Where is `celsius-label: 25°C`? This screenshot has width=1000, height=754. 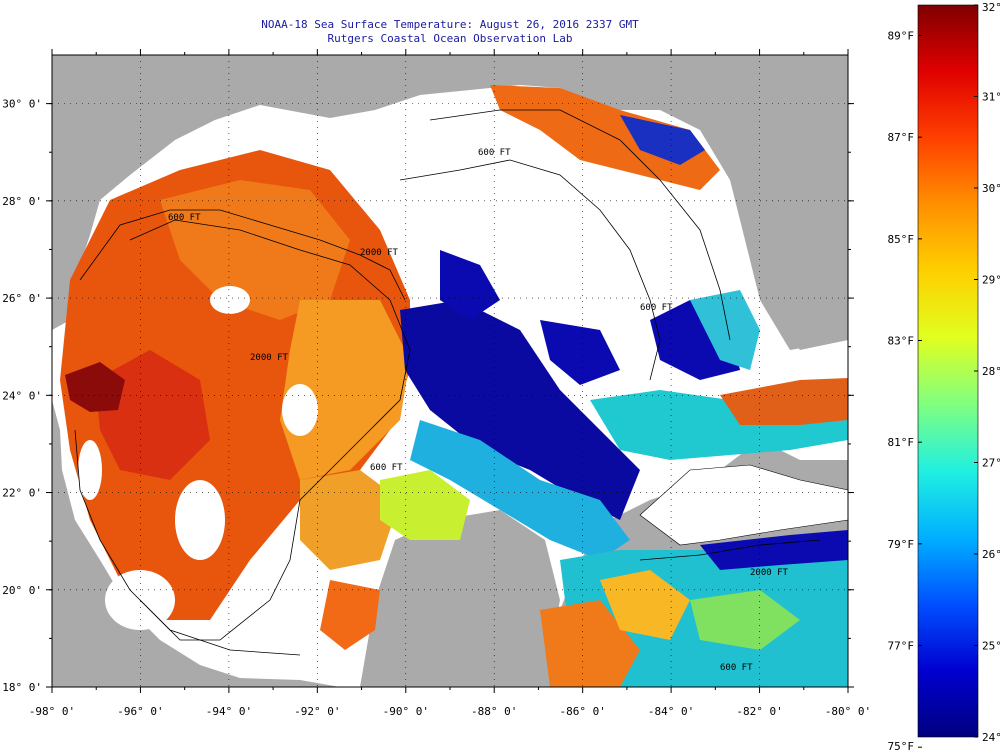
celsius-label: 25°C is located at coordinates (991, 646).